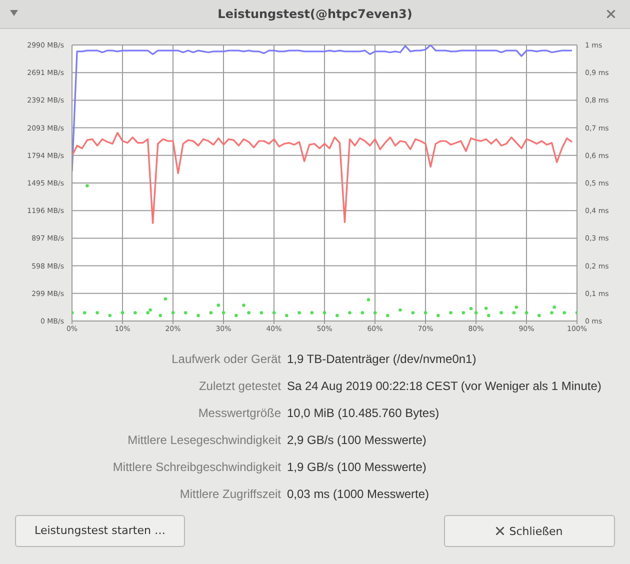 The width and height of the screenshot is (630, 564). What do you see at coordinates (536, 531) in the screenshot?
I see `text: Schließen` at bounding box center [536, 531].